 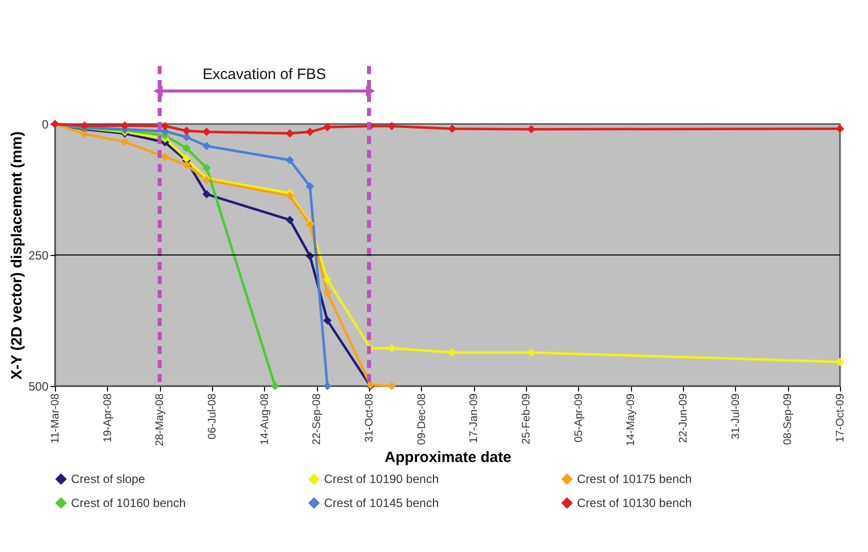 What do you see at coordinates (108, 479) in the screenshot?
I see `legend-label: Crest of slope` at bounding box center [108, 479].